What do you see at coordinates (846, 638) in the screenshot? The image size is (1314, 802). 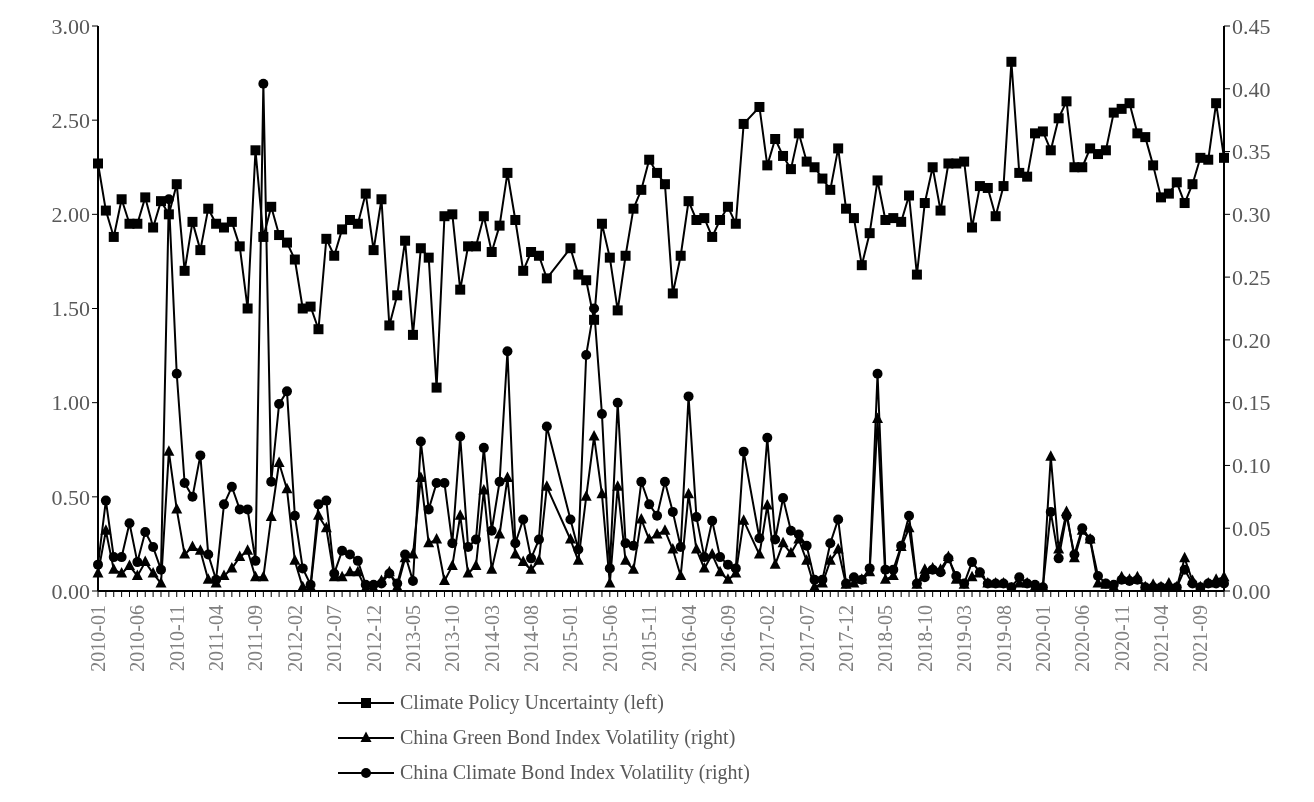 I see `x-tick-label: 2017-12` at bounding box center [846, 638].